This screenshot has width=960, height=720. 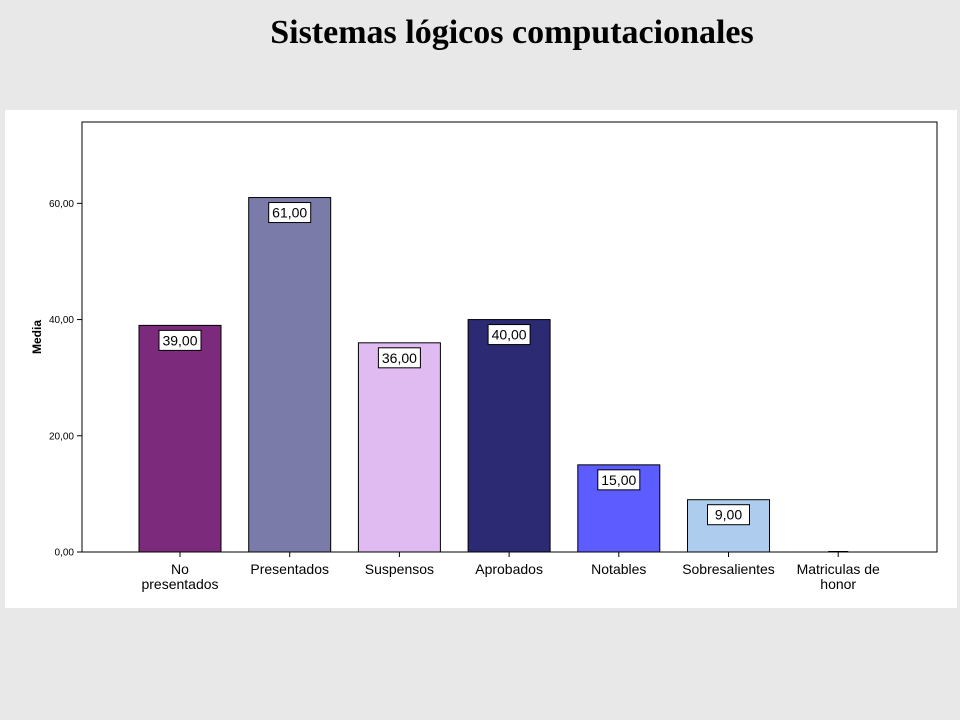 I want to click on x-tick-label: Presentados, so click(x=289, y=569).